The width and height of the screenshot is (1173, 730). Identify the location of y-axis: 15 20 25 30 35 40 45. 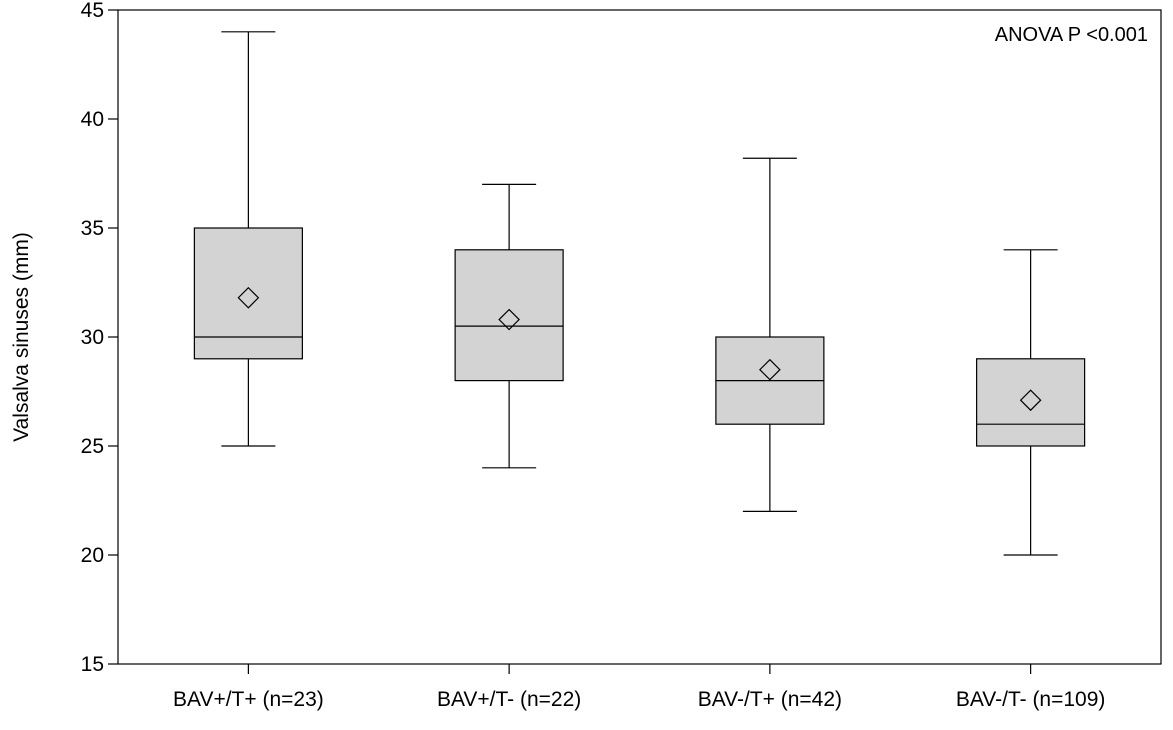
(99, 338).